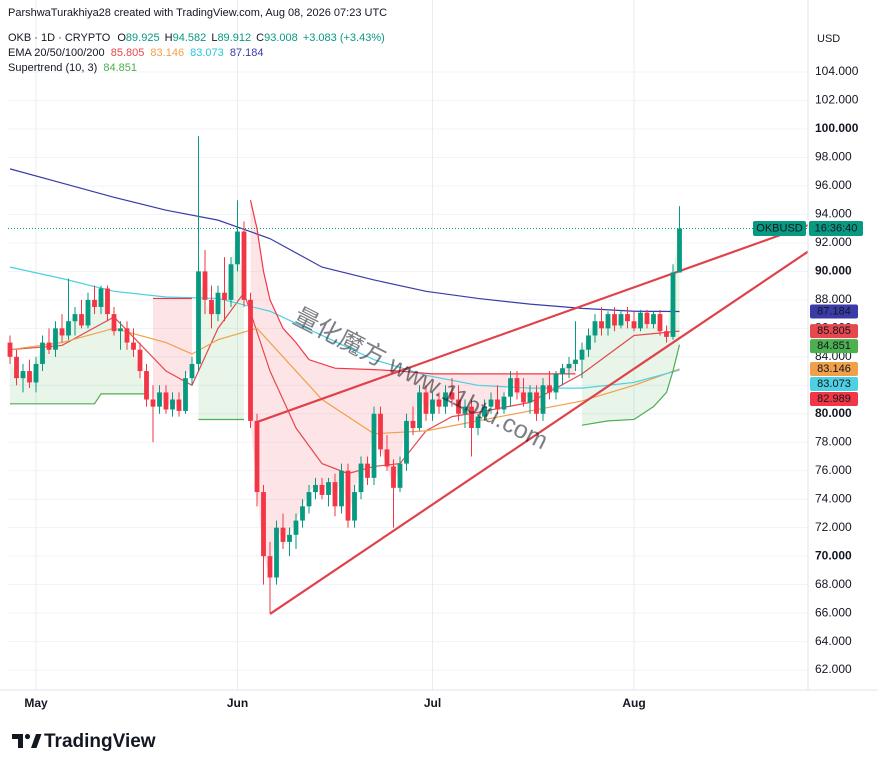  I want to click on y-tick-label: 72.000, so click(833, 527).